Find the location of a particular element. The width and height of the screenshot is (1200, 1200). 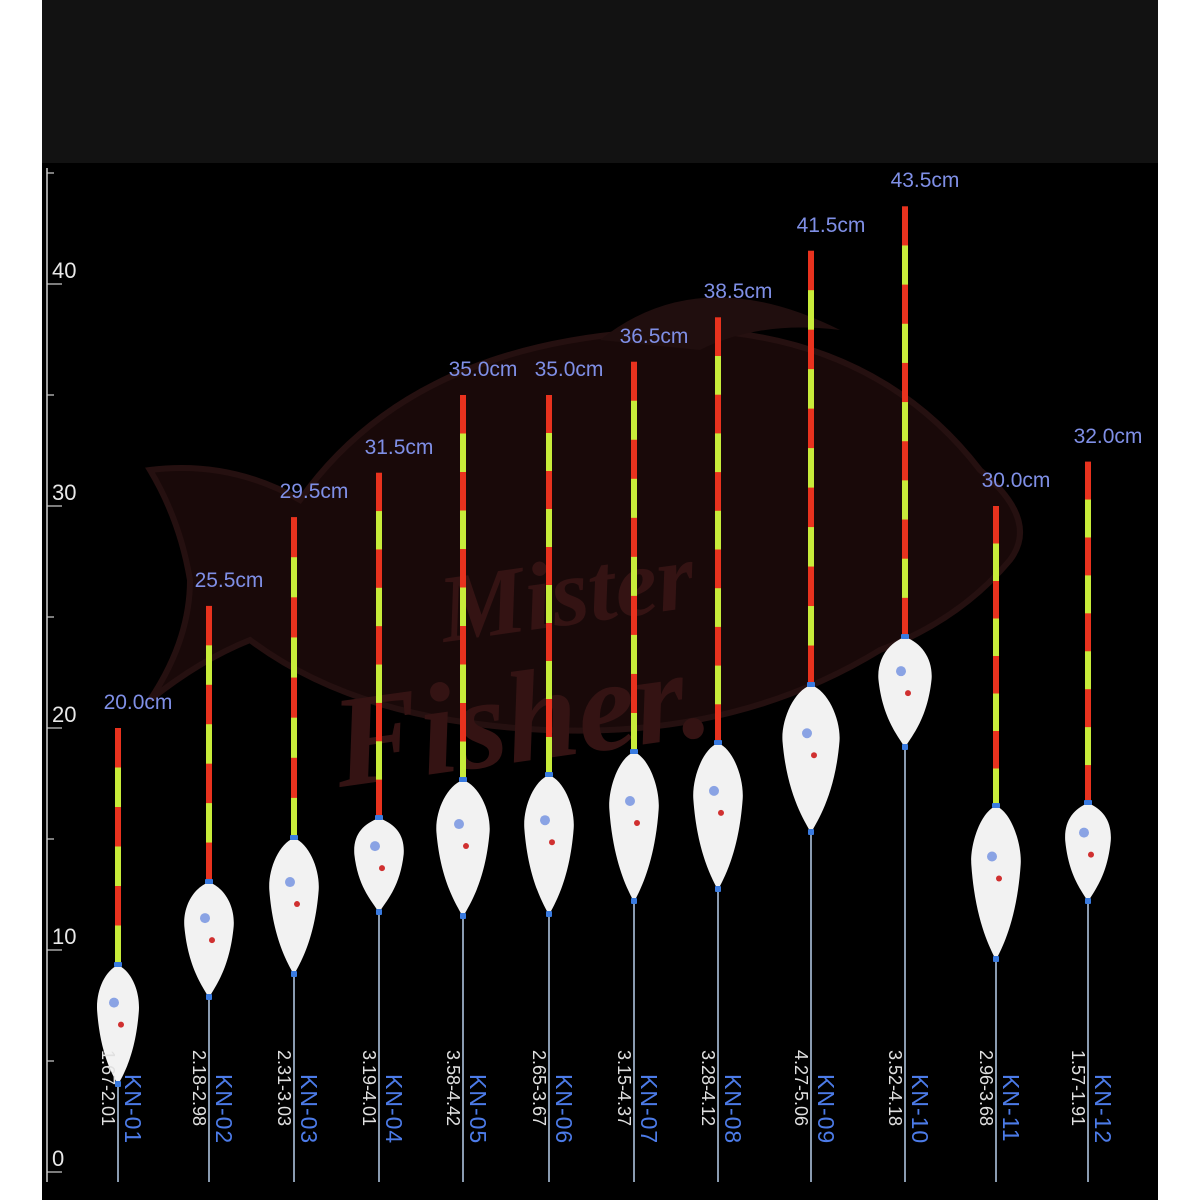

float-load-range-label: 4.27-5.06 is located at coordinates (801, 1088).